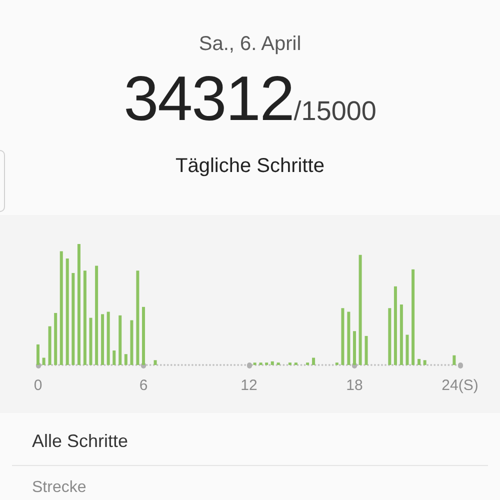 Image resolution: width=500 pixels, height=500 pixels. I want to click on text: /15000, so click(335, 111).